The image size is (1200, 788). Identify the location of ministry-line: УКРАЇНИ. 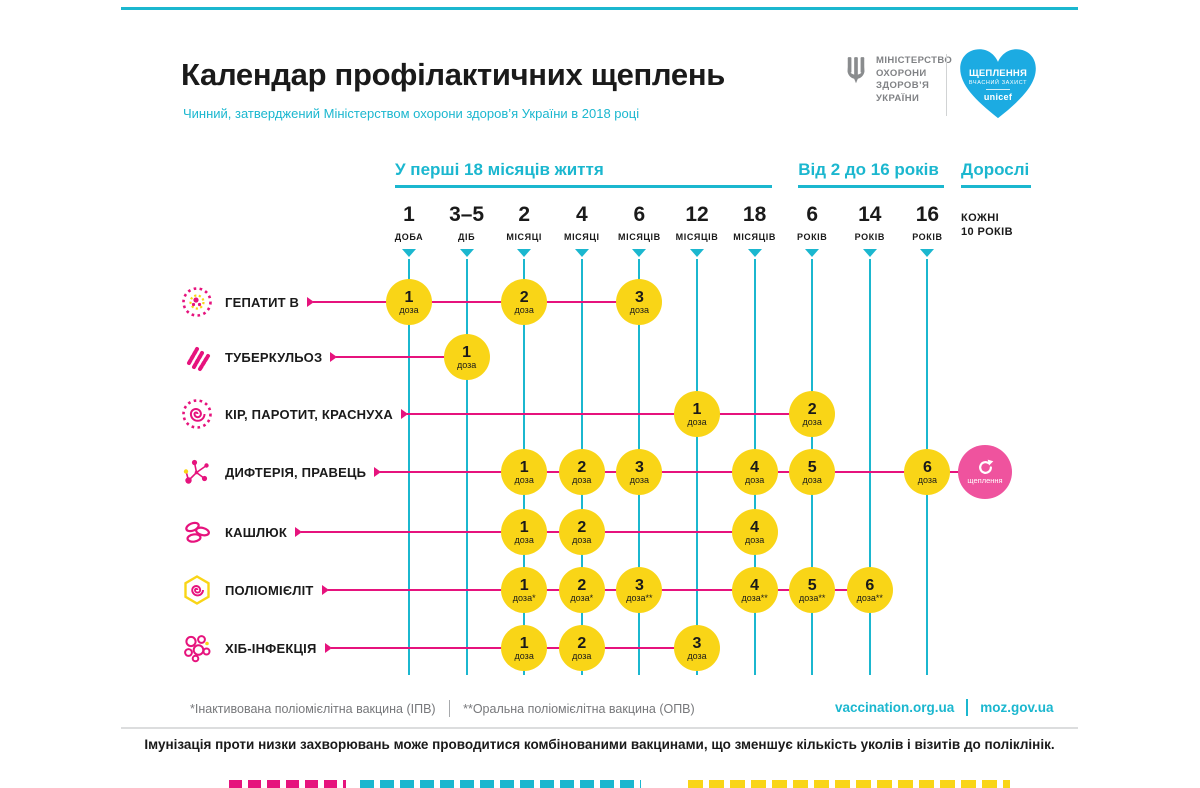
(898, 98).